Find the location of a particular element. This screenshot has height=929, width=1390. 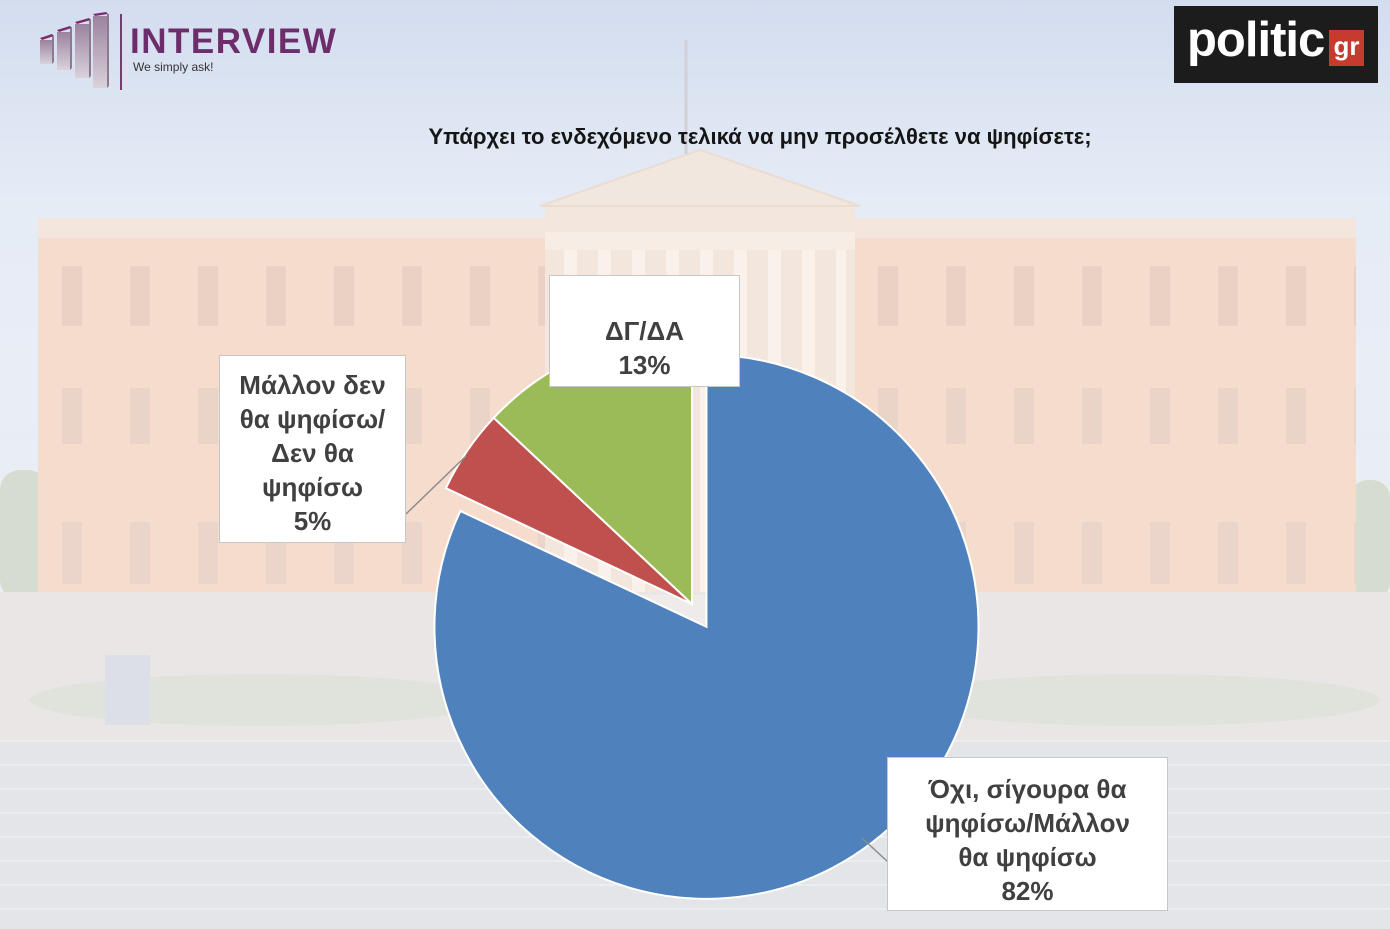

data-label-category: ΔΓ/ΔΑ is located at coordinates (644, 331).